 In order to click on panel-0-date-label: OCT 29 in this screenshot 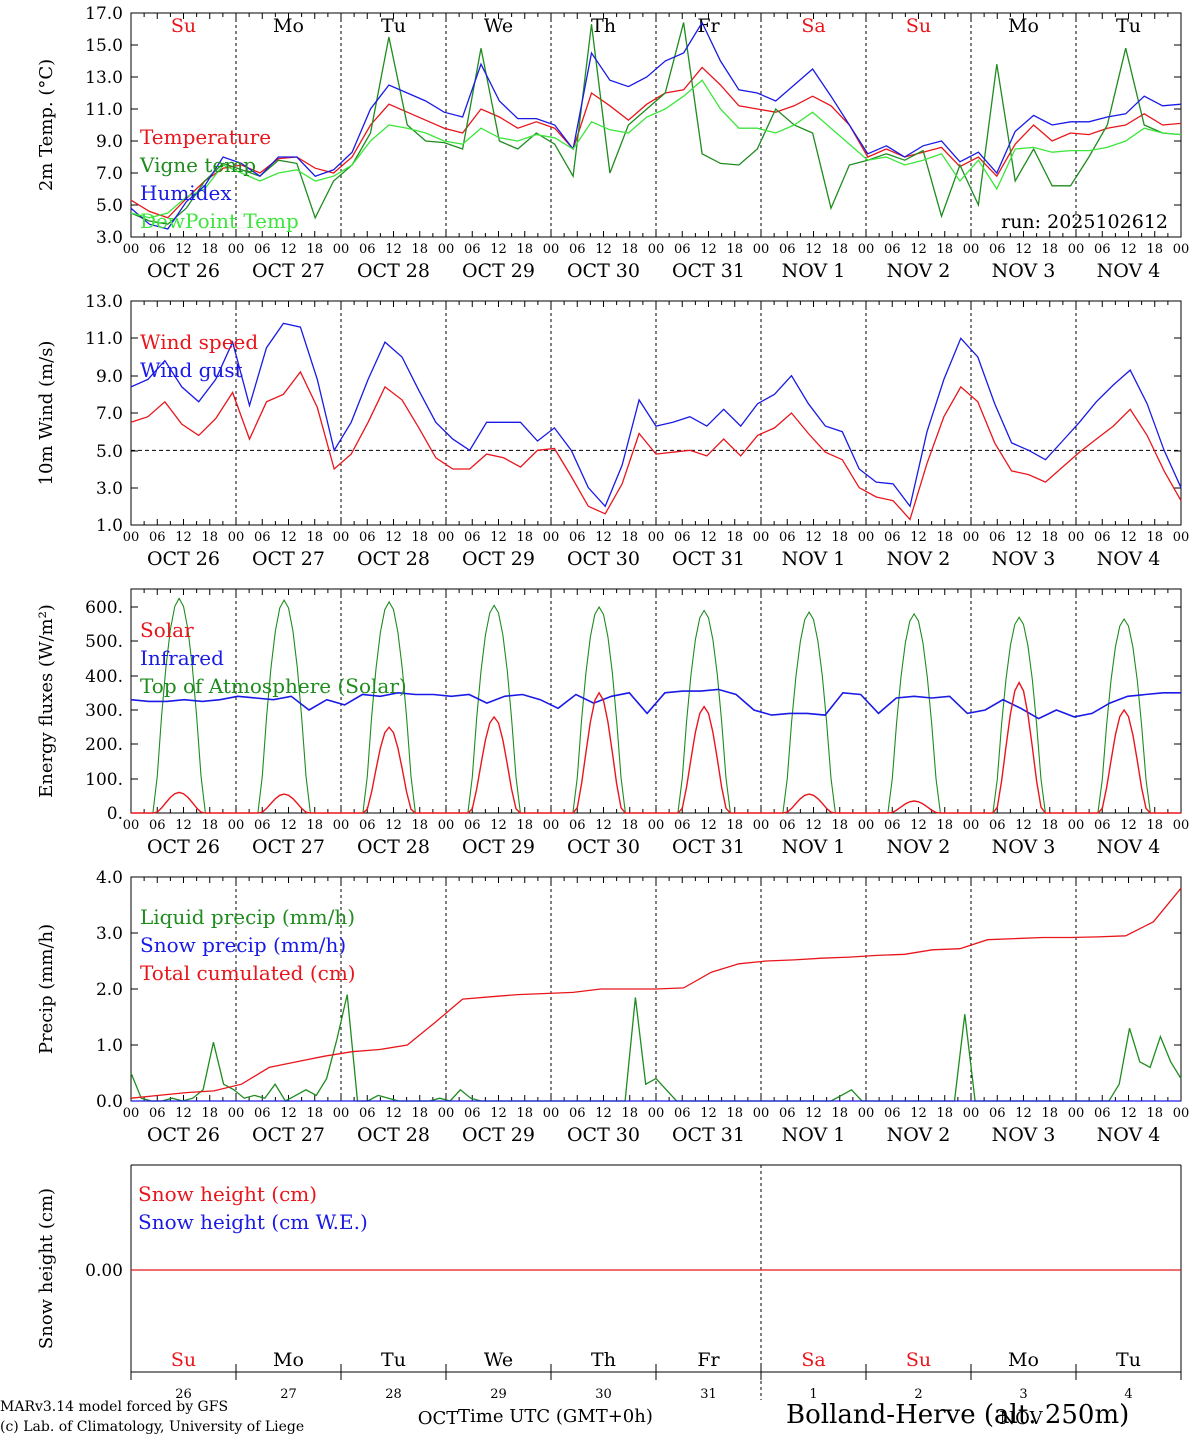, I will do `click(498, 271)`.